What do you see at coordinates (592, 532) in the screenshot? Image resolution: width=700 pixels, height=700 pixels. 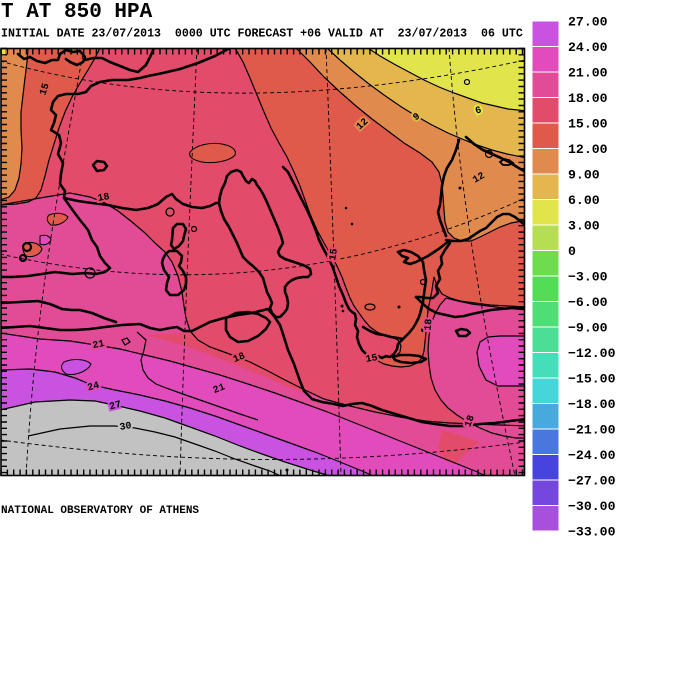 I see `svg-text: −33.00` at bounding box center [592, 532].